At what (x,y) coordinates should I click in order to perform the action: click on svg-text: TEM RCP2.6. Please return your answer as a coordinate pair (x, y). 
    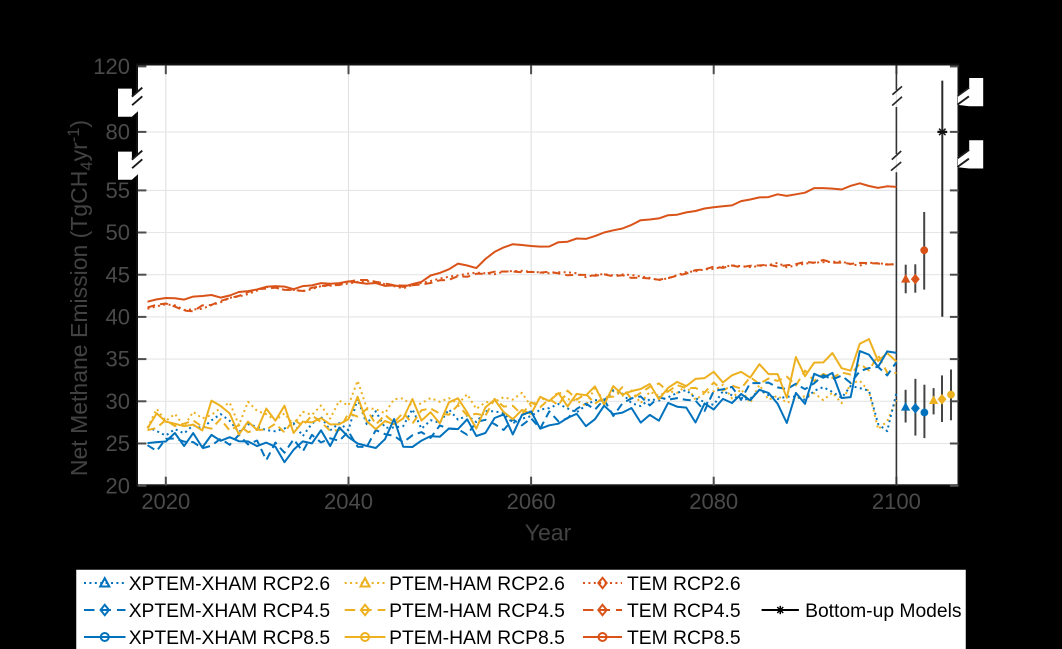
    Looking at the image, I should click on (684, 584).